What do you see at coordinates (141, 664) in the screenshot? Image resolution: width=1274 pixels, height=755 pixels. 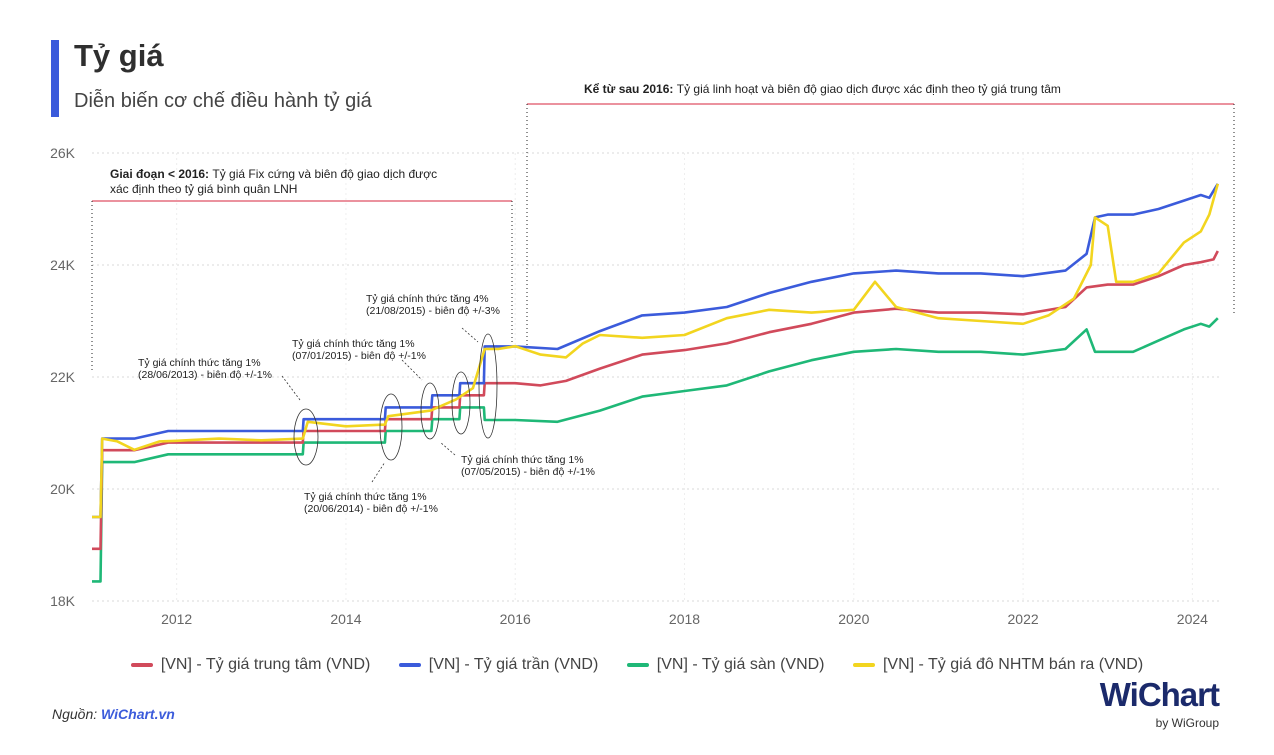 I see `legend-swatch-central` at bounding box center [141, 664].